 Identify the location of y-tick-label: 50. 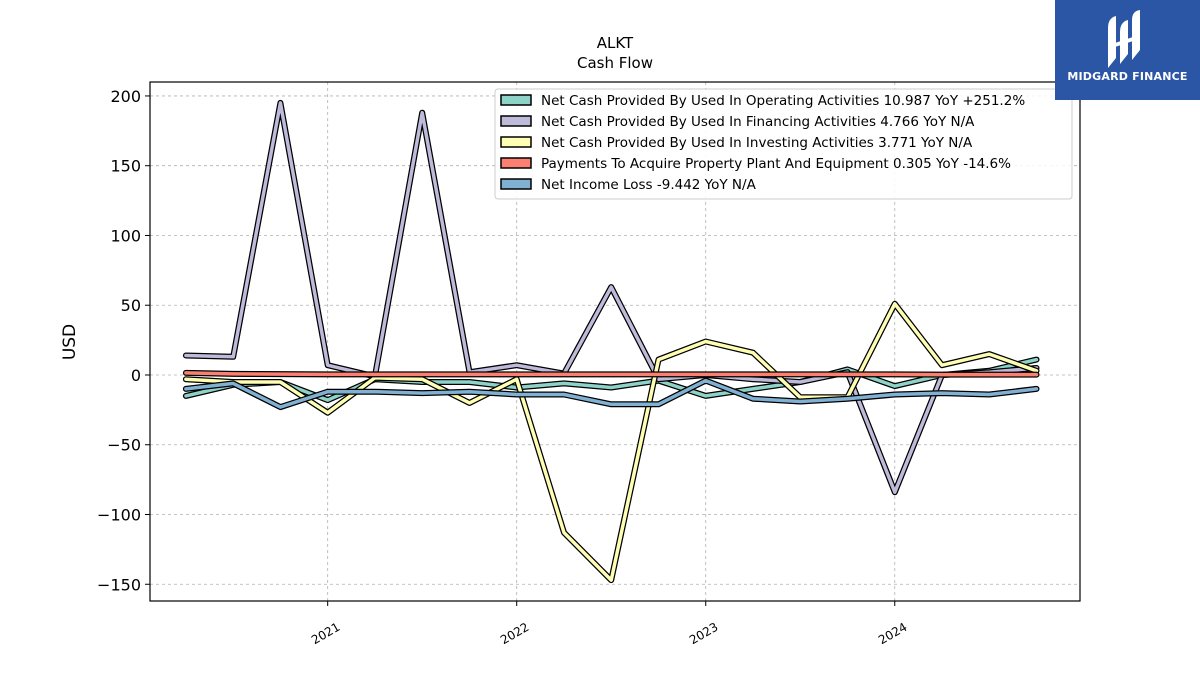
(131, 305).